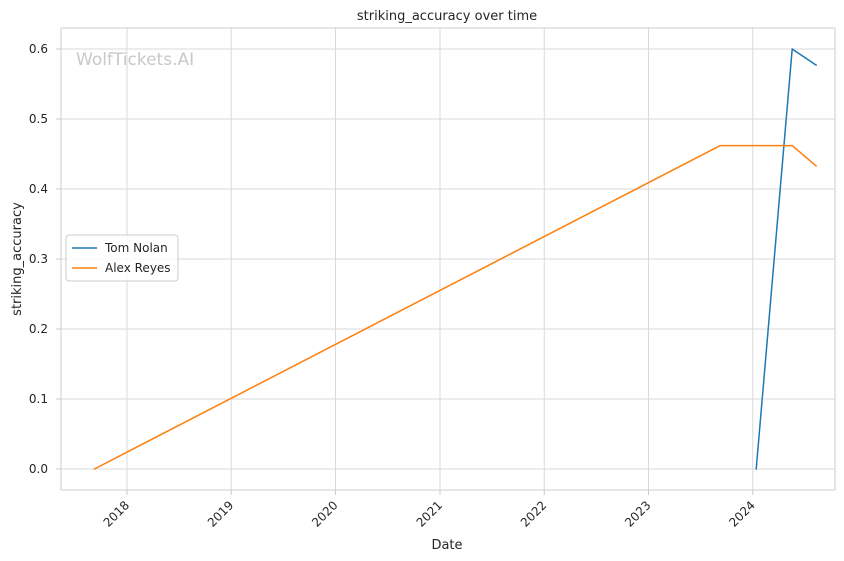 This screenshot has width=844, height=561. Describe the element at coordinates (138, 268) in the screenshot. I see `legend-label-alex-reyes: Alex Reyes` at that location.